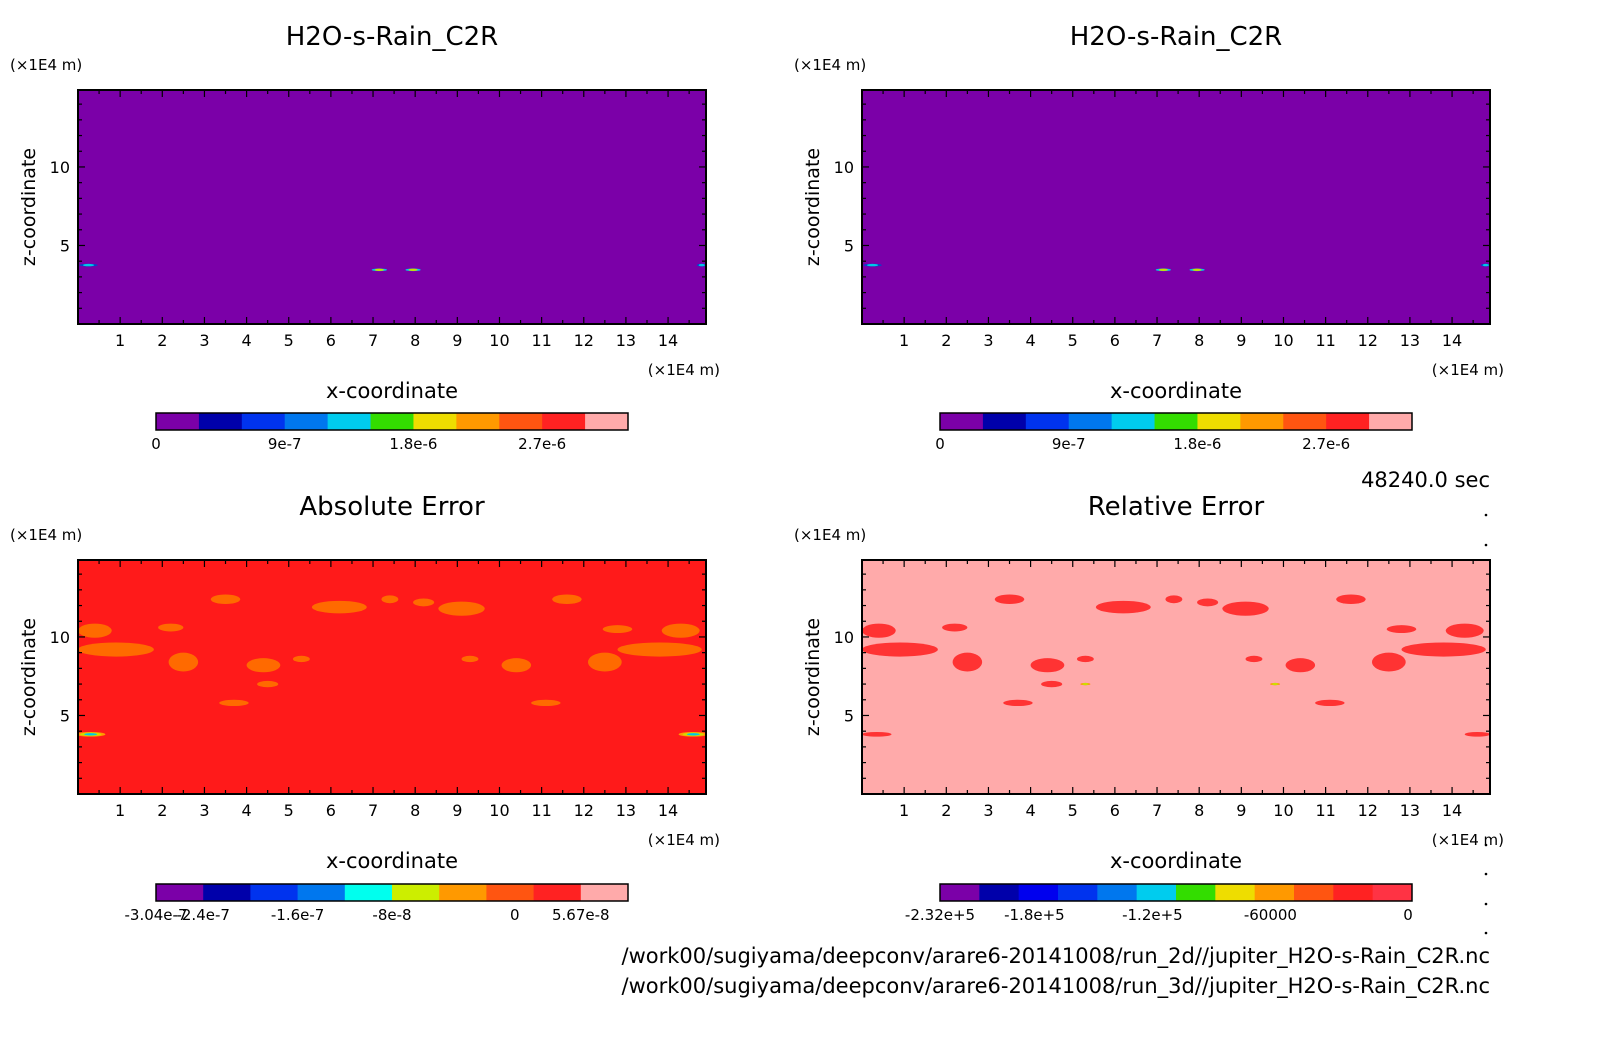 This screenshot has height=1054, width=1604. What do you see at coordinates (392, 207) in the screenshot?
I see `field-background` at bounding box center [392, 207].